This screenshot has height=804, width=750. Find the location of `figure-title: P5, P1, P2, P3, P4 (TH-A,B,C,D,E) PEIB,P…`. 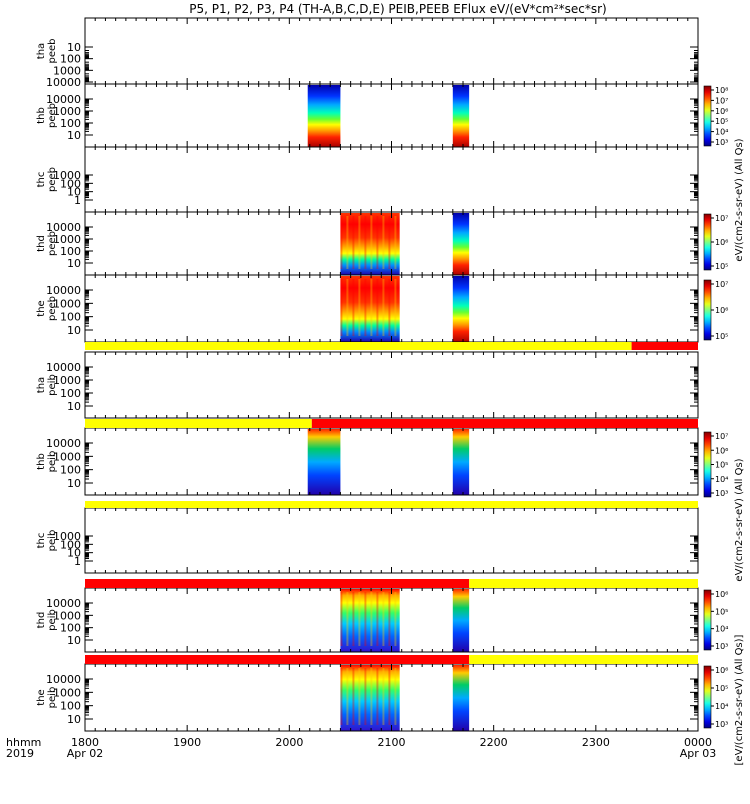

figure-title: P5, P1, P2, P3, P4 (TH-A,B,C,D,E) PEIB,P… is located at coordinates (397, 9).